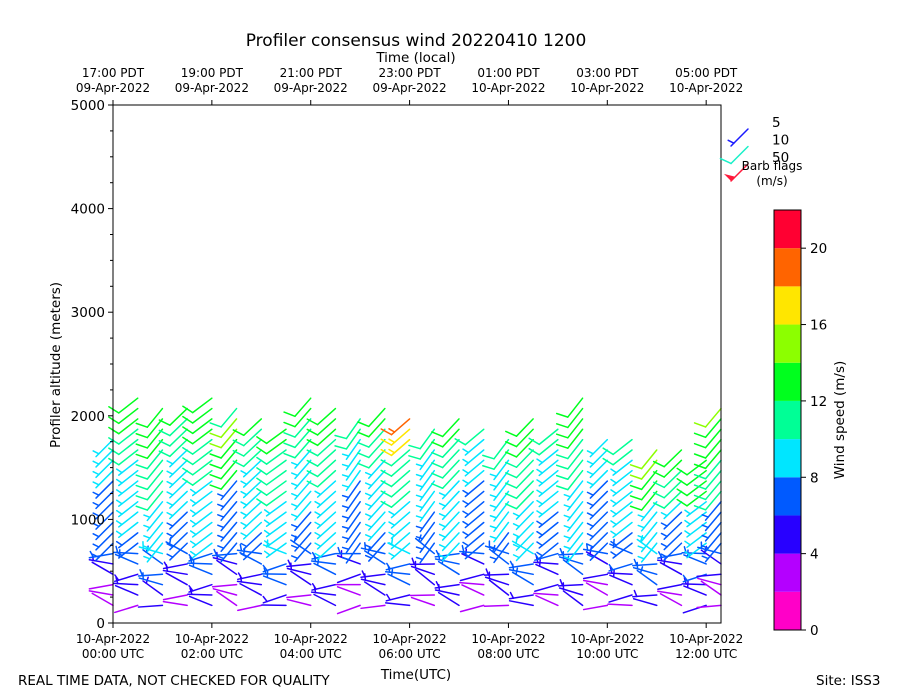 The image size is (900, 700). What do you see at coordinates (113, 88) in the screenshot?
I see `top-tick-date: 09-Apr-2022` at bounding box center [113, 88].